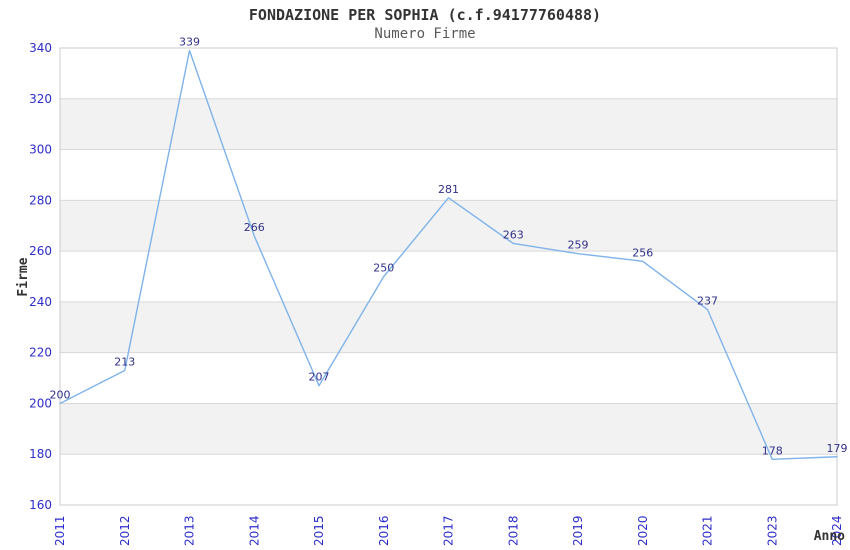 The width and height of the screenshot is (850, 550). I want to click on y-tick-label: 320, so click(40, 99).